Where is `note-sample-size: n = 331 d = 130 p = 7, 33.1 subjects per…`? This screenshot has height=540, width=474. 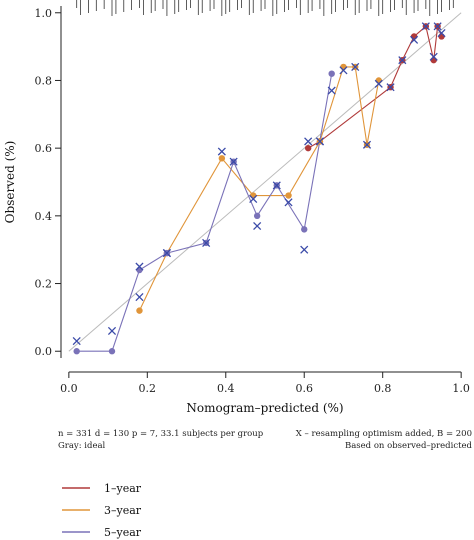
note-sample-size: n = 331 d = 130 p = 7, 33.1 subjects per… is located at coordinates (161, 434).